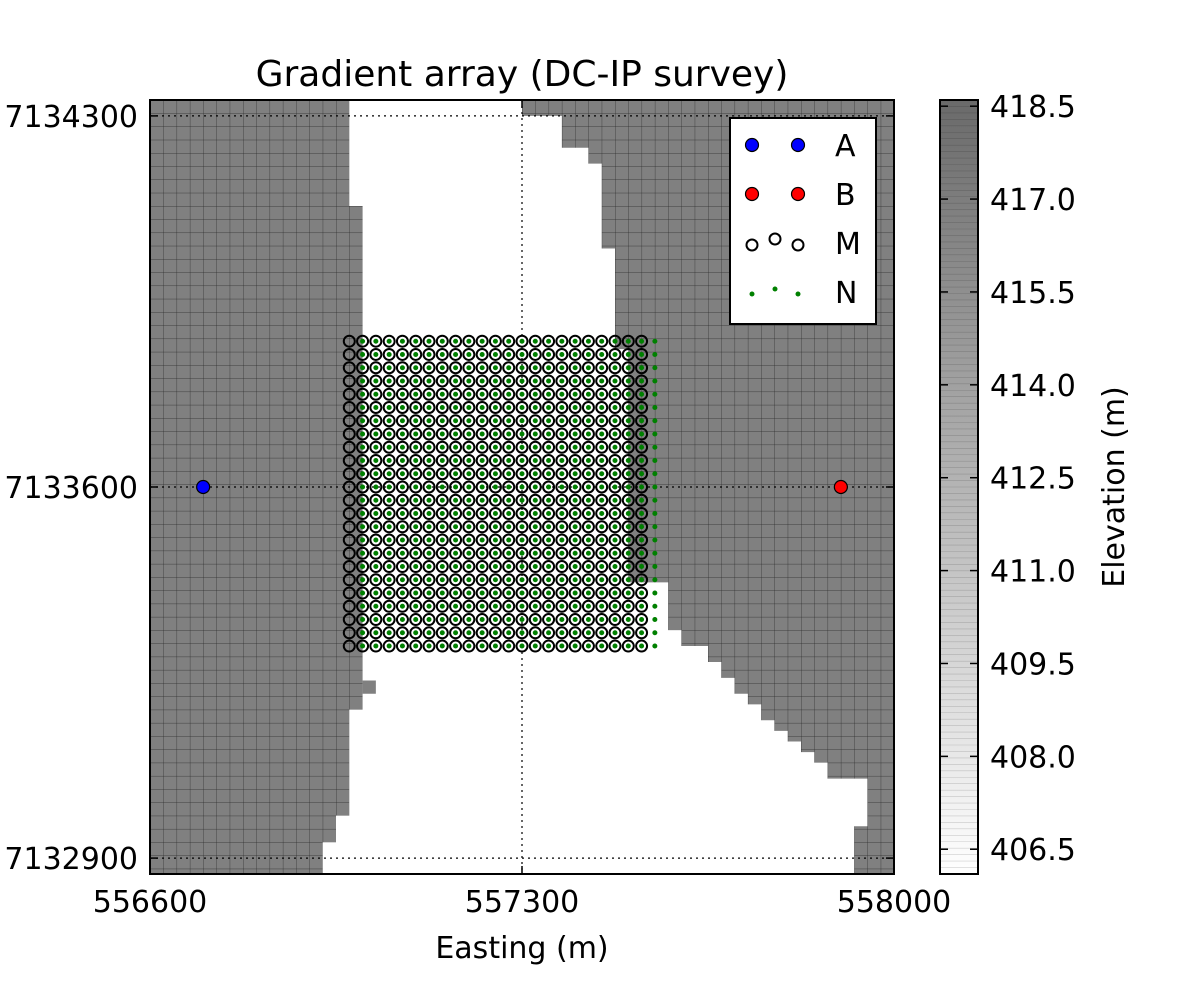  What do you see at coordinates (894, 902) in the screenshot?
I see `x-tick-label-2: 558000` at bounding box center [894, 902].